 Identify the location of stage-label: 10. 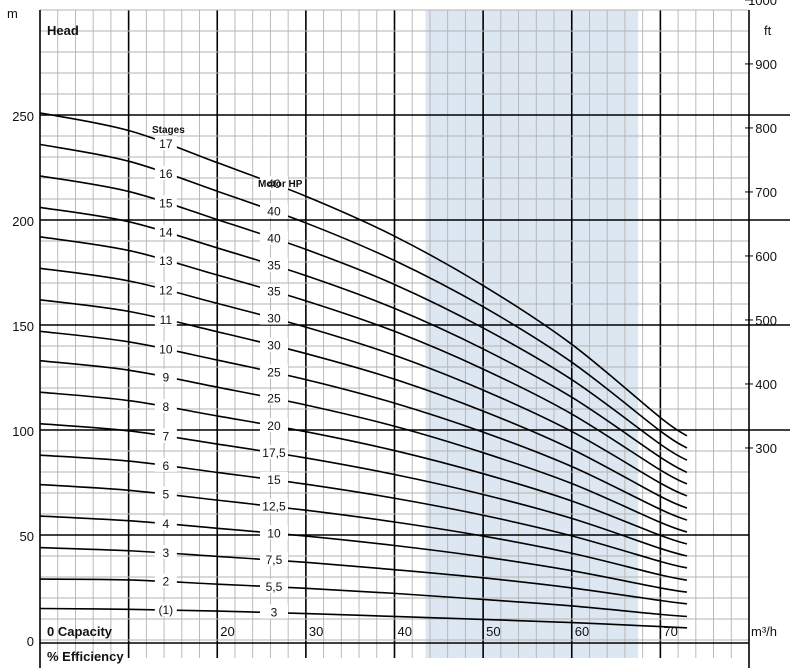
(166, 349).